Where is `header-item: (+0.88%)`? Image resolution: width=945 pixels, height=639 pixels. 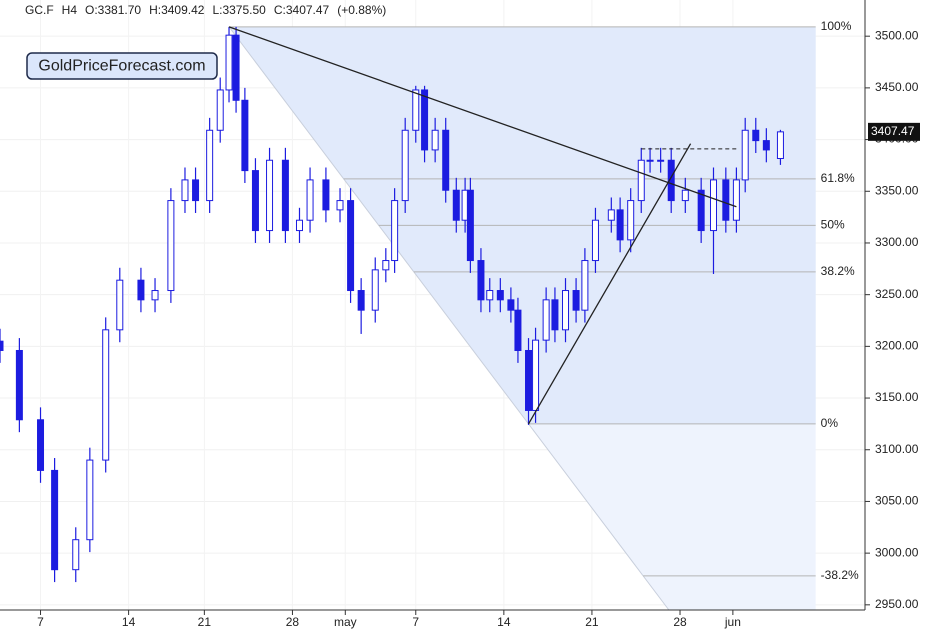 header-item: (+0.88%) is located at coordinates (361, 10).